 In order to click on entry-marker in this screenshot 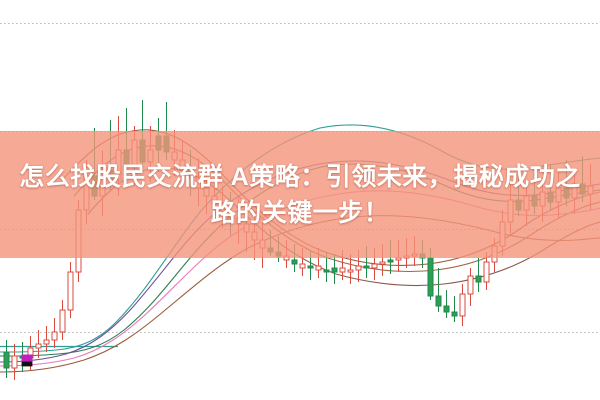, I will do `click(27, 358)`.